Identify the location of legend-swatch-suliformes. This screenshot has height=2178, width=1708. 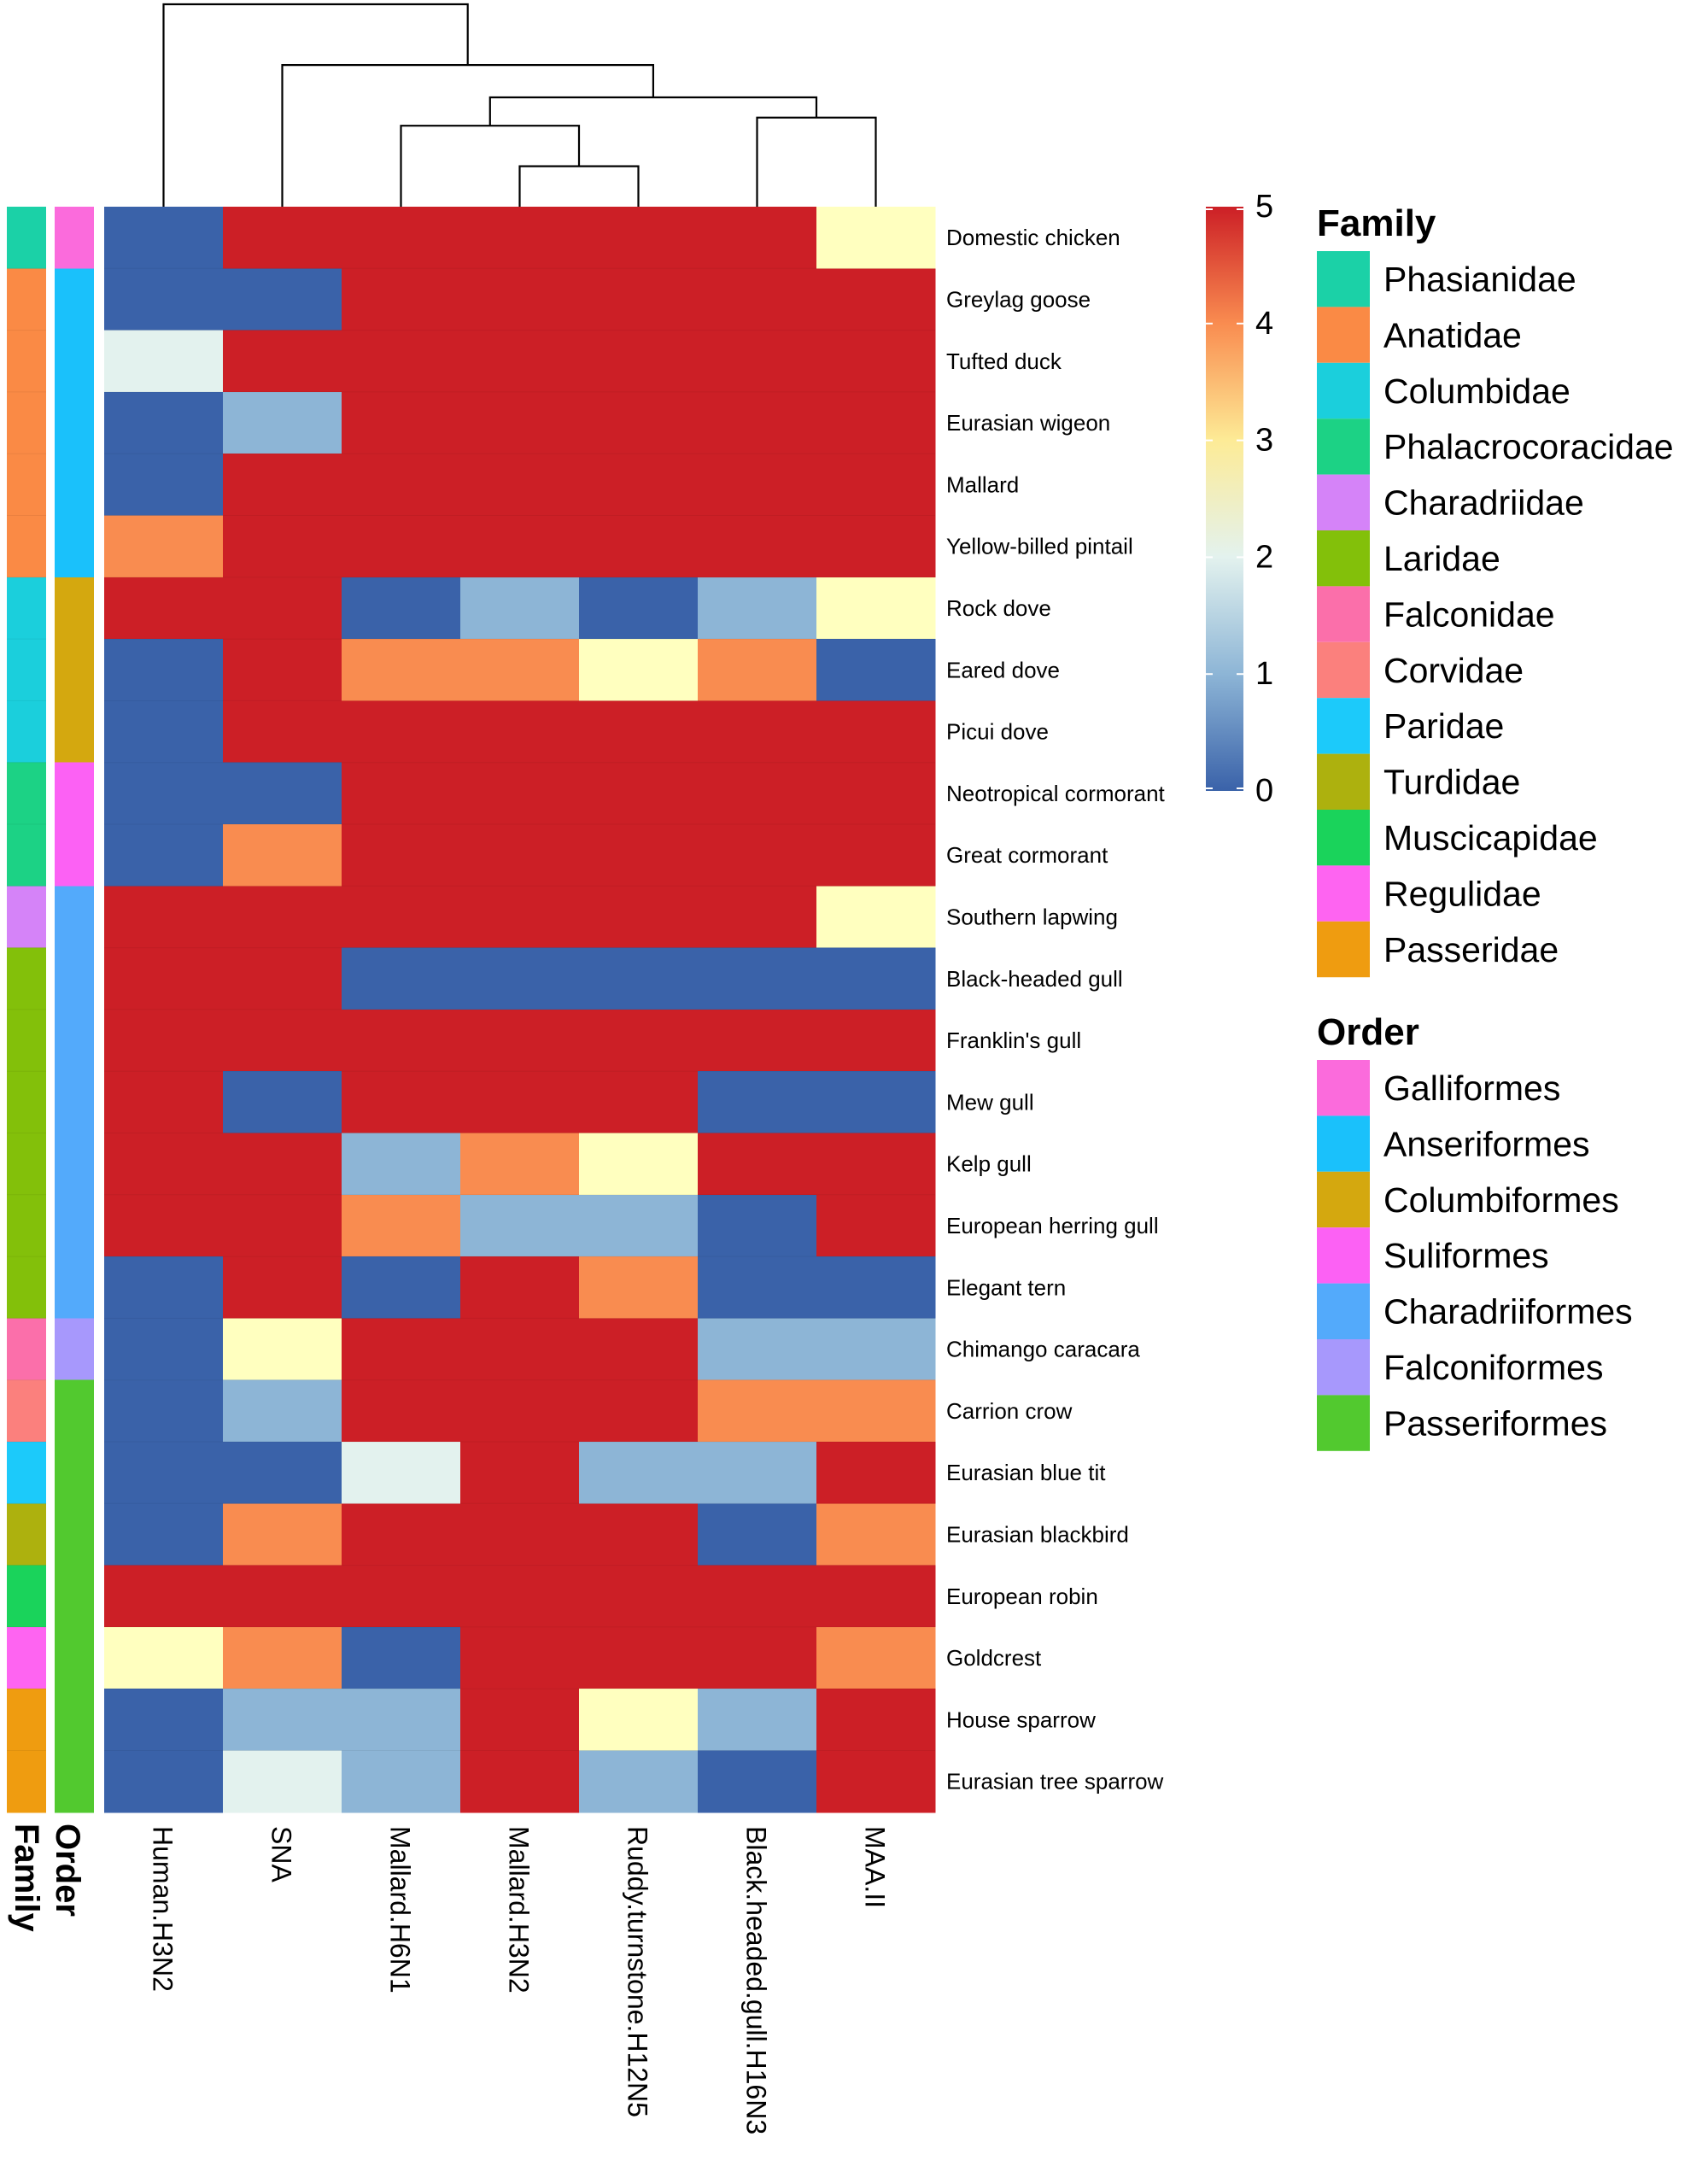
(1343, 1255).